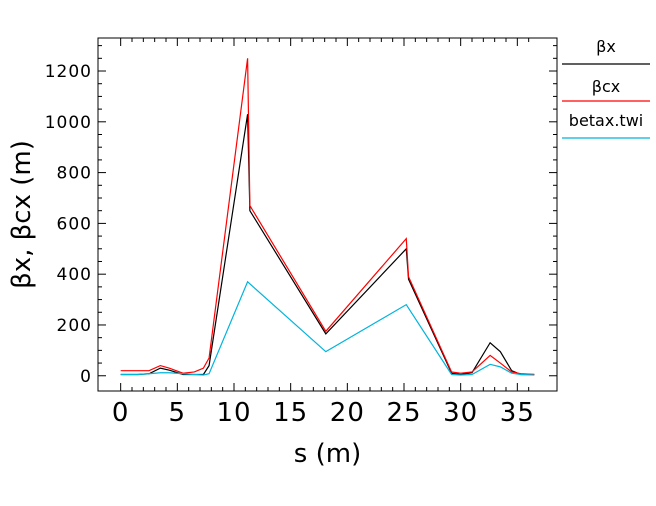  I want to click on y-tick-label: 400, so click(74, 275).